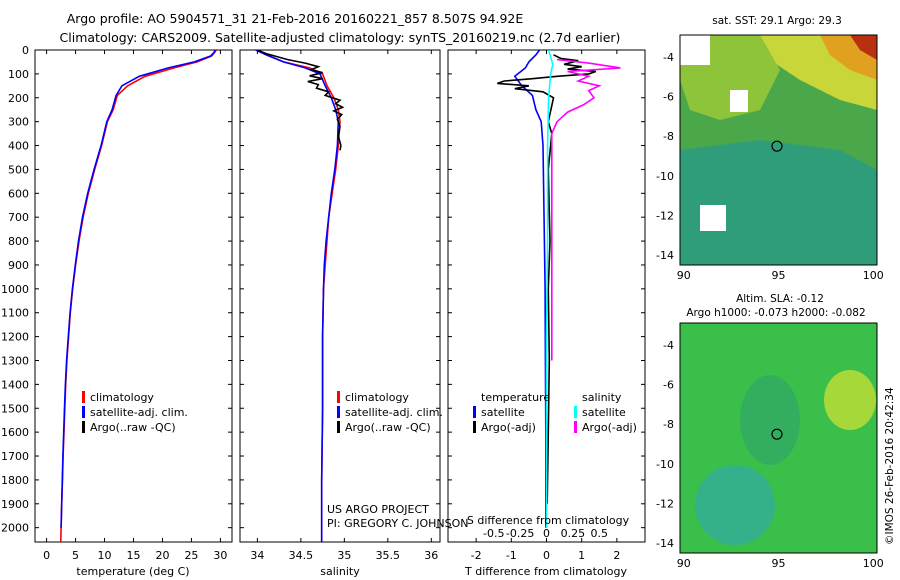 This screenshot has height=580, width=900. I want to click on x-tick-label: 10, so click(105, 555).